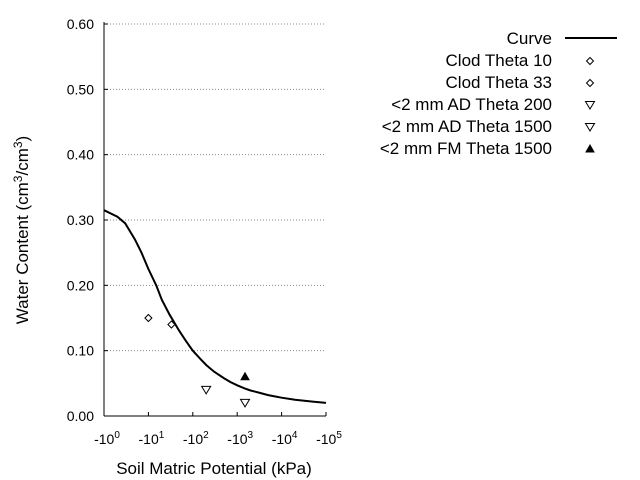 This screenshot has width=640, height=480. I want to click on x-tick-exponent: 1, so click(162, 435).